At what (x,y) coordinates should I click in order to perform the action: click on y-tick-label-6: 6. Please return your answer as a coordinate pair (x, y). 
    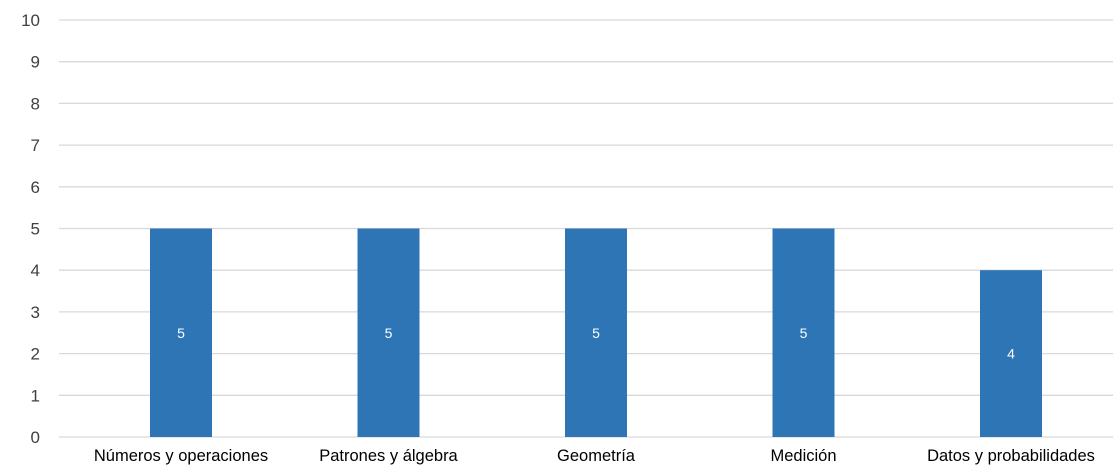
    Looking at the image, I should click on (35, 187).